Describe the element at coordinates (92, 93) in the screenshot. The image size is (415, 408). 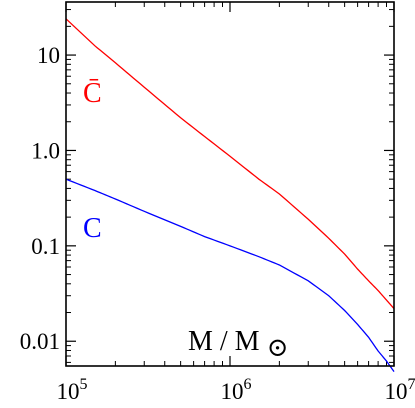
I see `series-label-0: C̄` at that location.